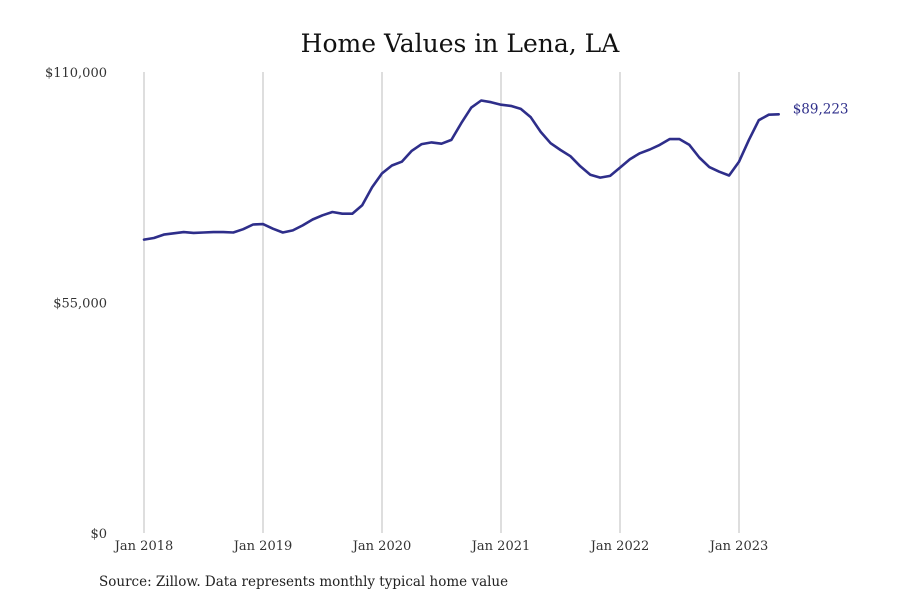  Describe the element at coordinates (143, 546) in the screenshot. I see `x-tick-label: Jan 2018` at that location.